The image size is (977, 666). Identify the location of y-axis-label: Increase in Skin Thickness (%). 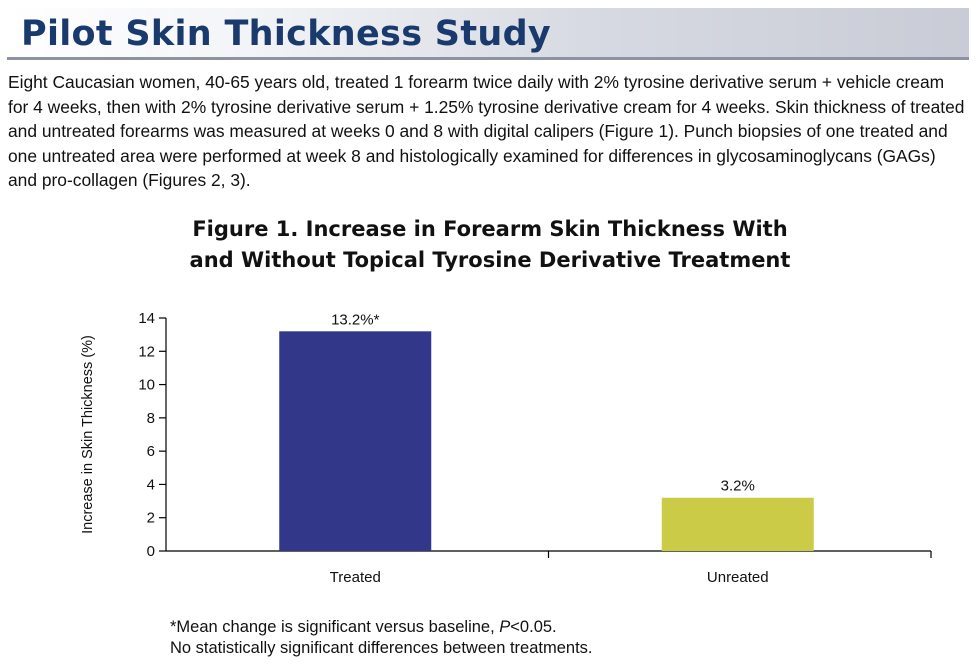
(88, 434).